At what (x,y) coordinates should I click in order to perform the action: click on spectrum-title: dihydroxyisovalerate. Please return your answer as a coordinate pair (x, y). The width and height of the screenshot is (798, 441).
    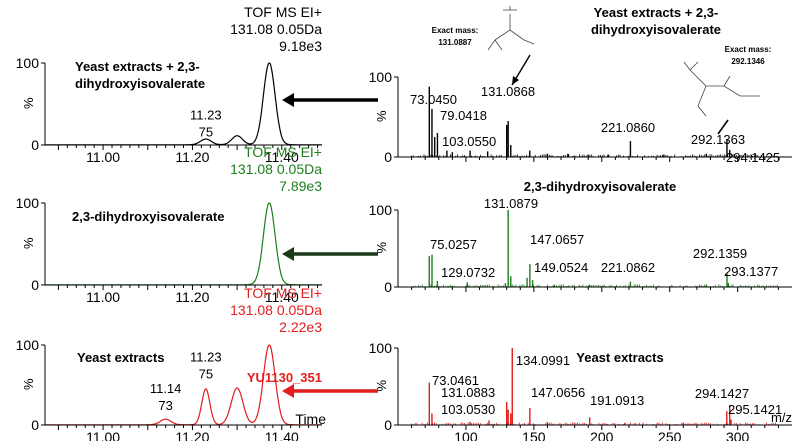
    Looking at the image, I should click on (656, 29).